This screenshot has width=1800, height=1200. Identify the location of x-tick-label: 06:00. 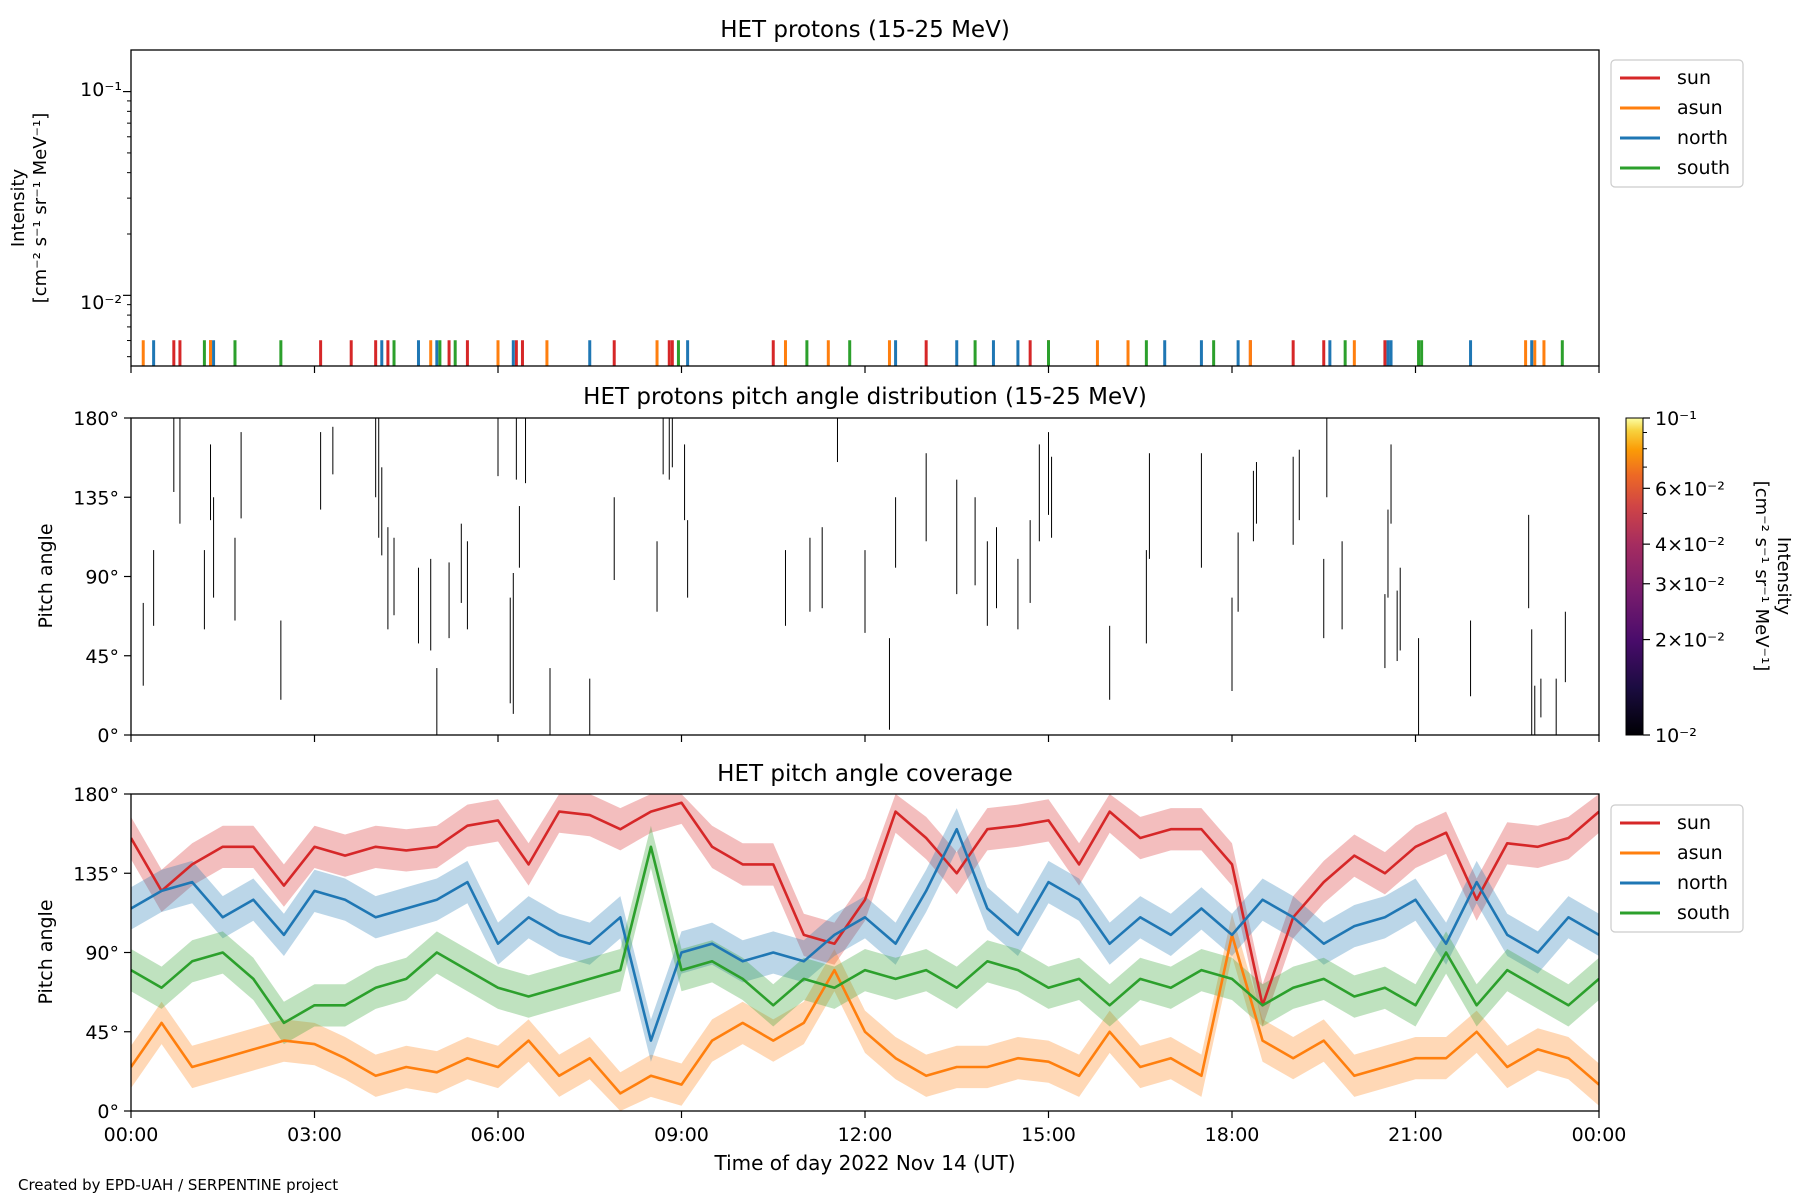
(498, 1135).